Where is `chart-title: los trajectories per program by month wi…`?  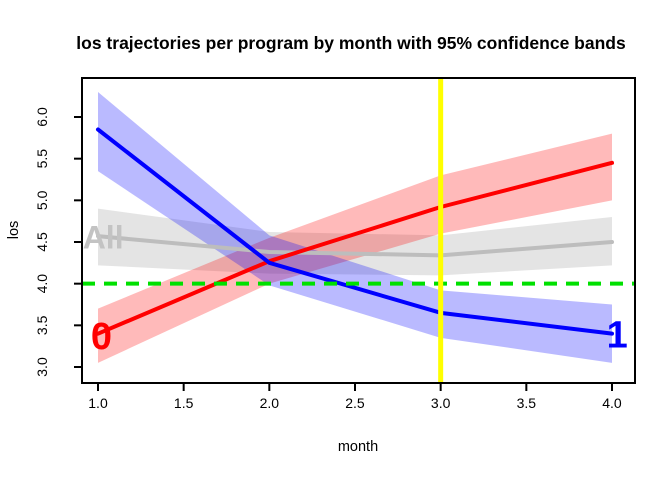 chart-title: los trajectories per program by month wi… is located at coordinates (351, 43).